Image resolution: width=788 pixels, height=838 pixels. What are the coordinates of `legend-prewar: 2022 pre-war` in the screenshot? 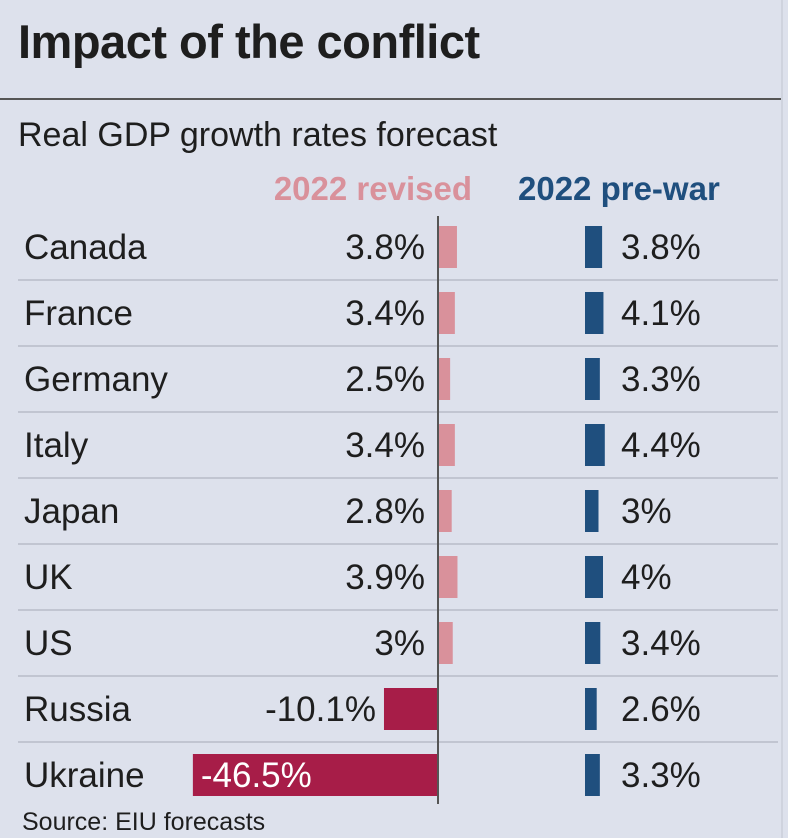 It's located at (619, 188).